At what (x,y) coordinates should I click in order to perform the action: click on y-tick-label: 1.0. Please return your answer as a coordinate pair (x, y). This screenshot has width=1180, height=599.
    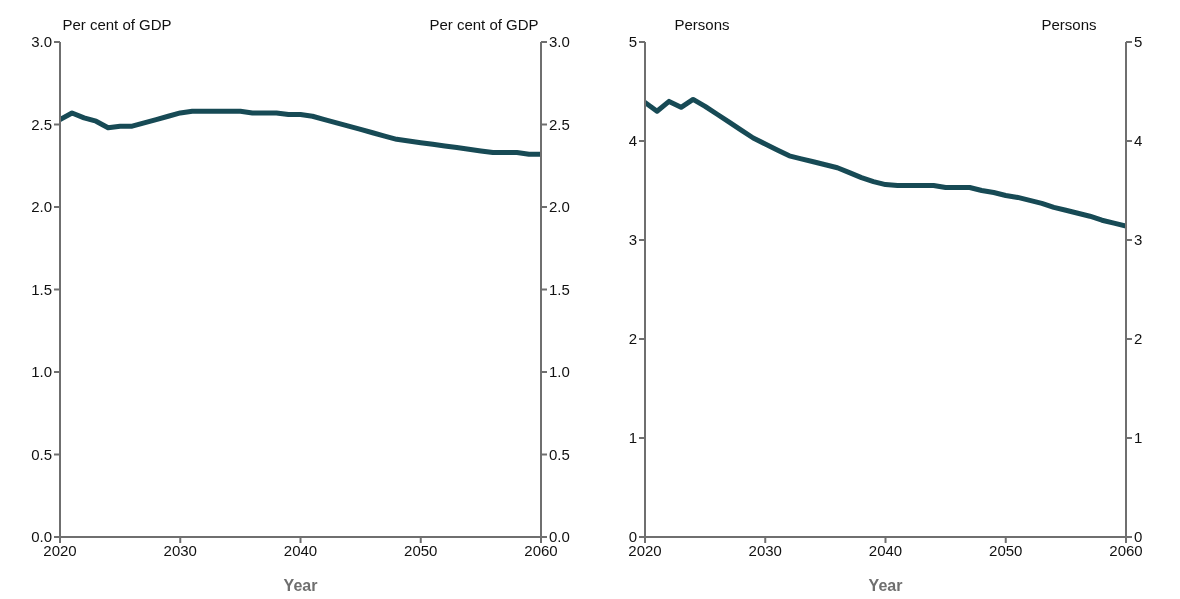
    Looking at the image, I should click on (41, 372).